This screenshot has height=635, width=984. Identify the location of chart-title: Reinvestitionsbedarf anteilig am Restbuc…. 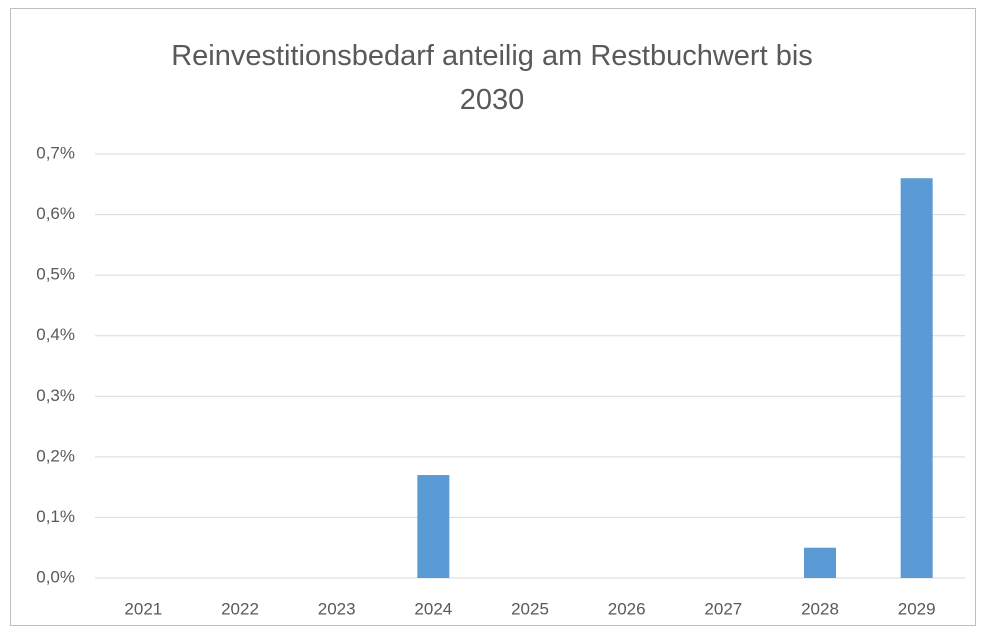
(492, 78).